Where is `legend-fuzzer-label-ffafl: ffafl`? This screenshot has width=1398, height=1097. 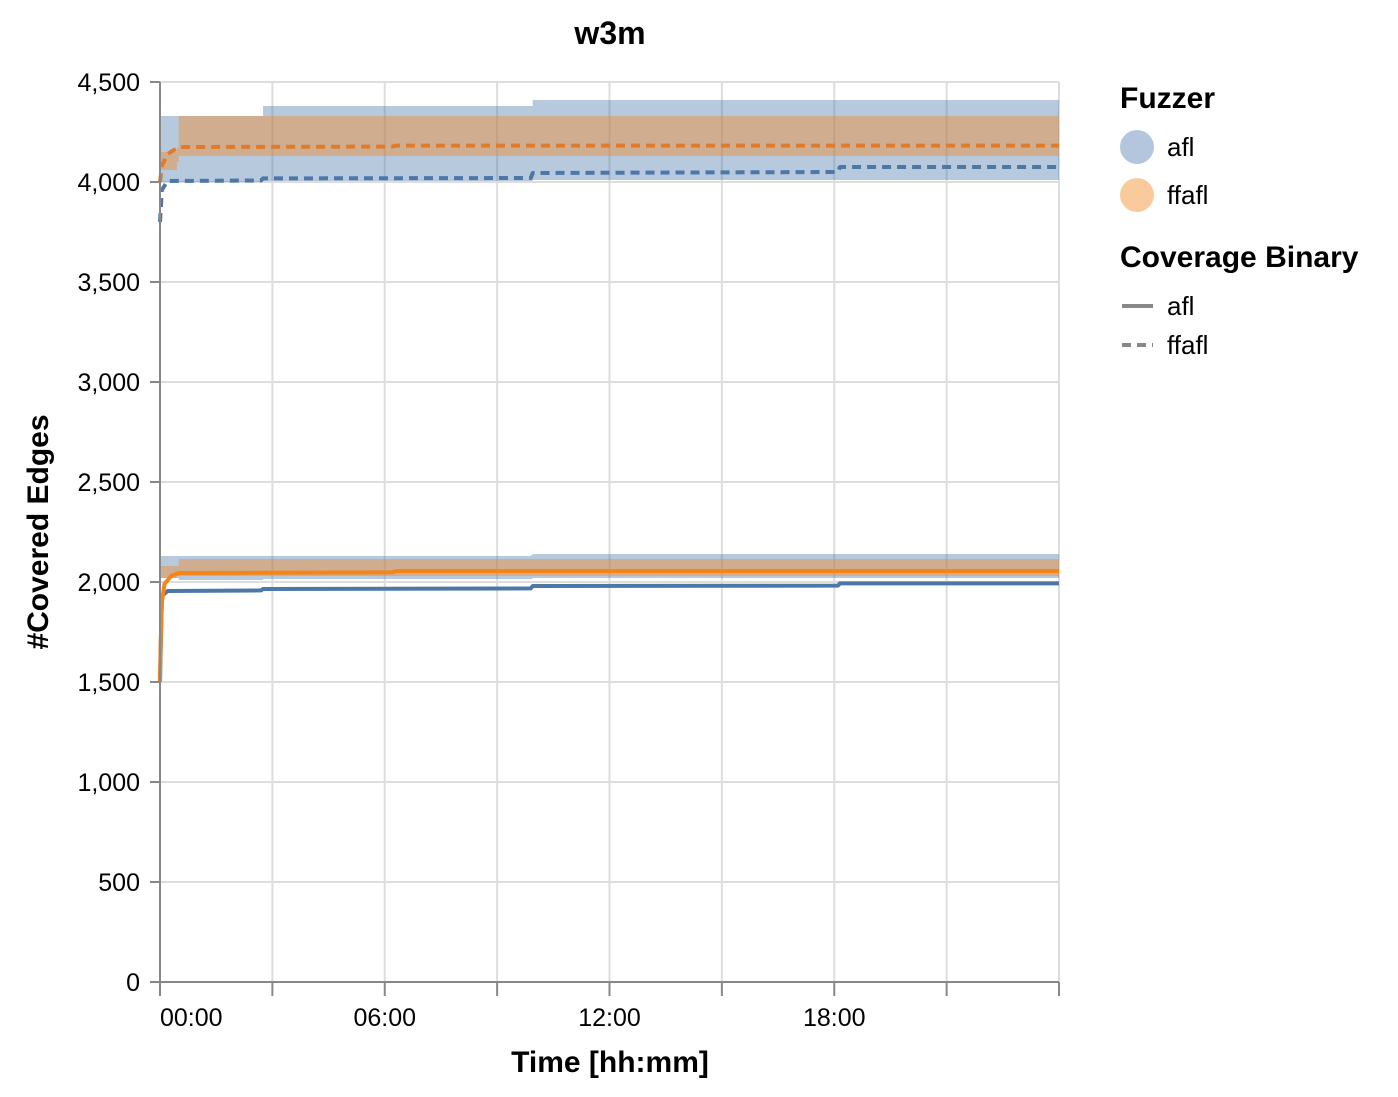
legend-fuzzer-label-ffafl: ffafl is located at coordinates (1187, 195).